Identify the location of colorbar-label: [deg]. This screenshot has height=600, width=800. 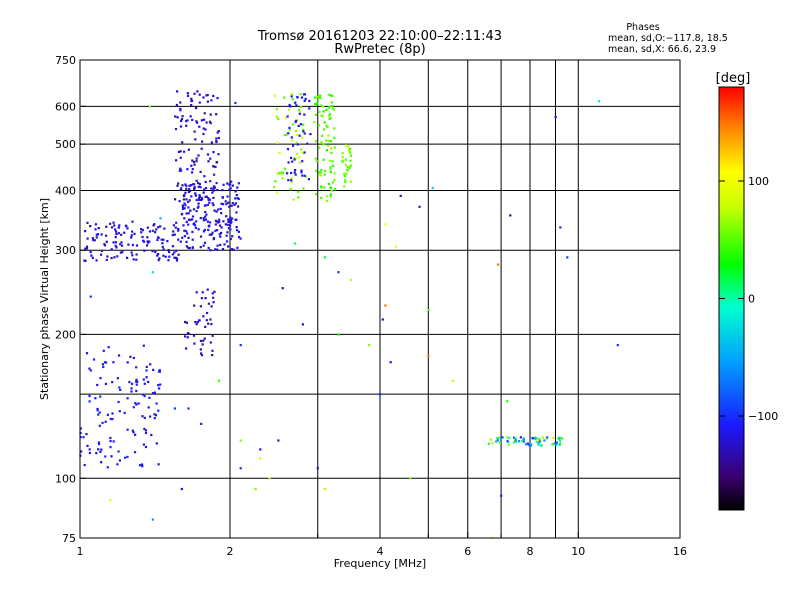
(733, 78).